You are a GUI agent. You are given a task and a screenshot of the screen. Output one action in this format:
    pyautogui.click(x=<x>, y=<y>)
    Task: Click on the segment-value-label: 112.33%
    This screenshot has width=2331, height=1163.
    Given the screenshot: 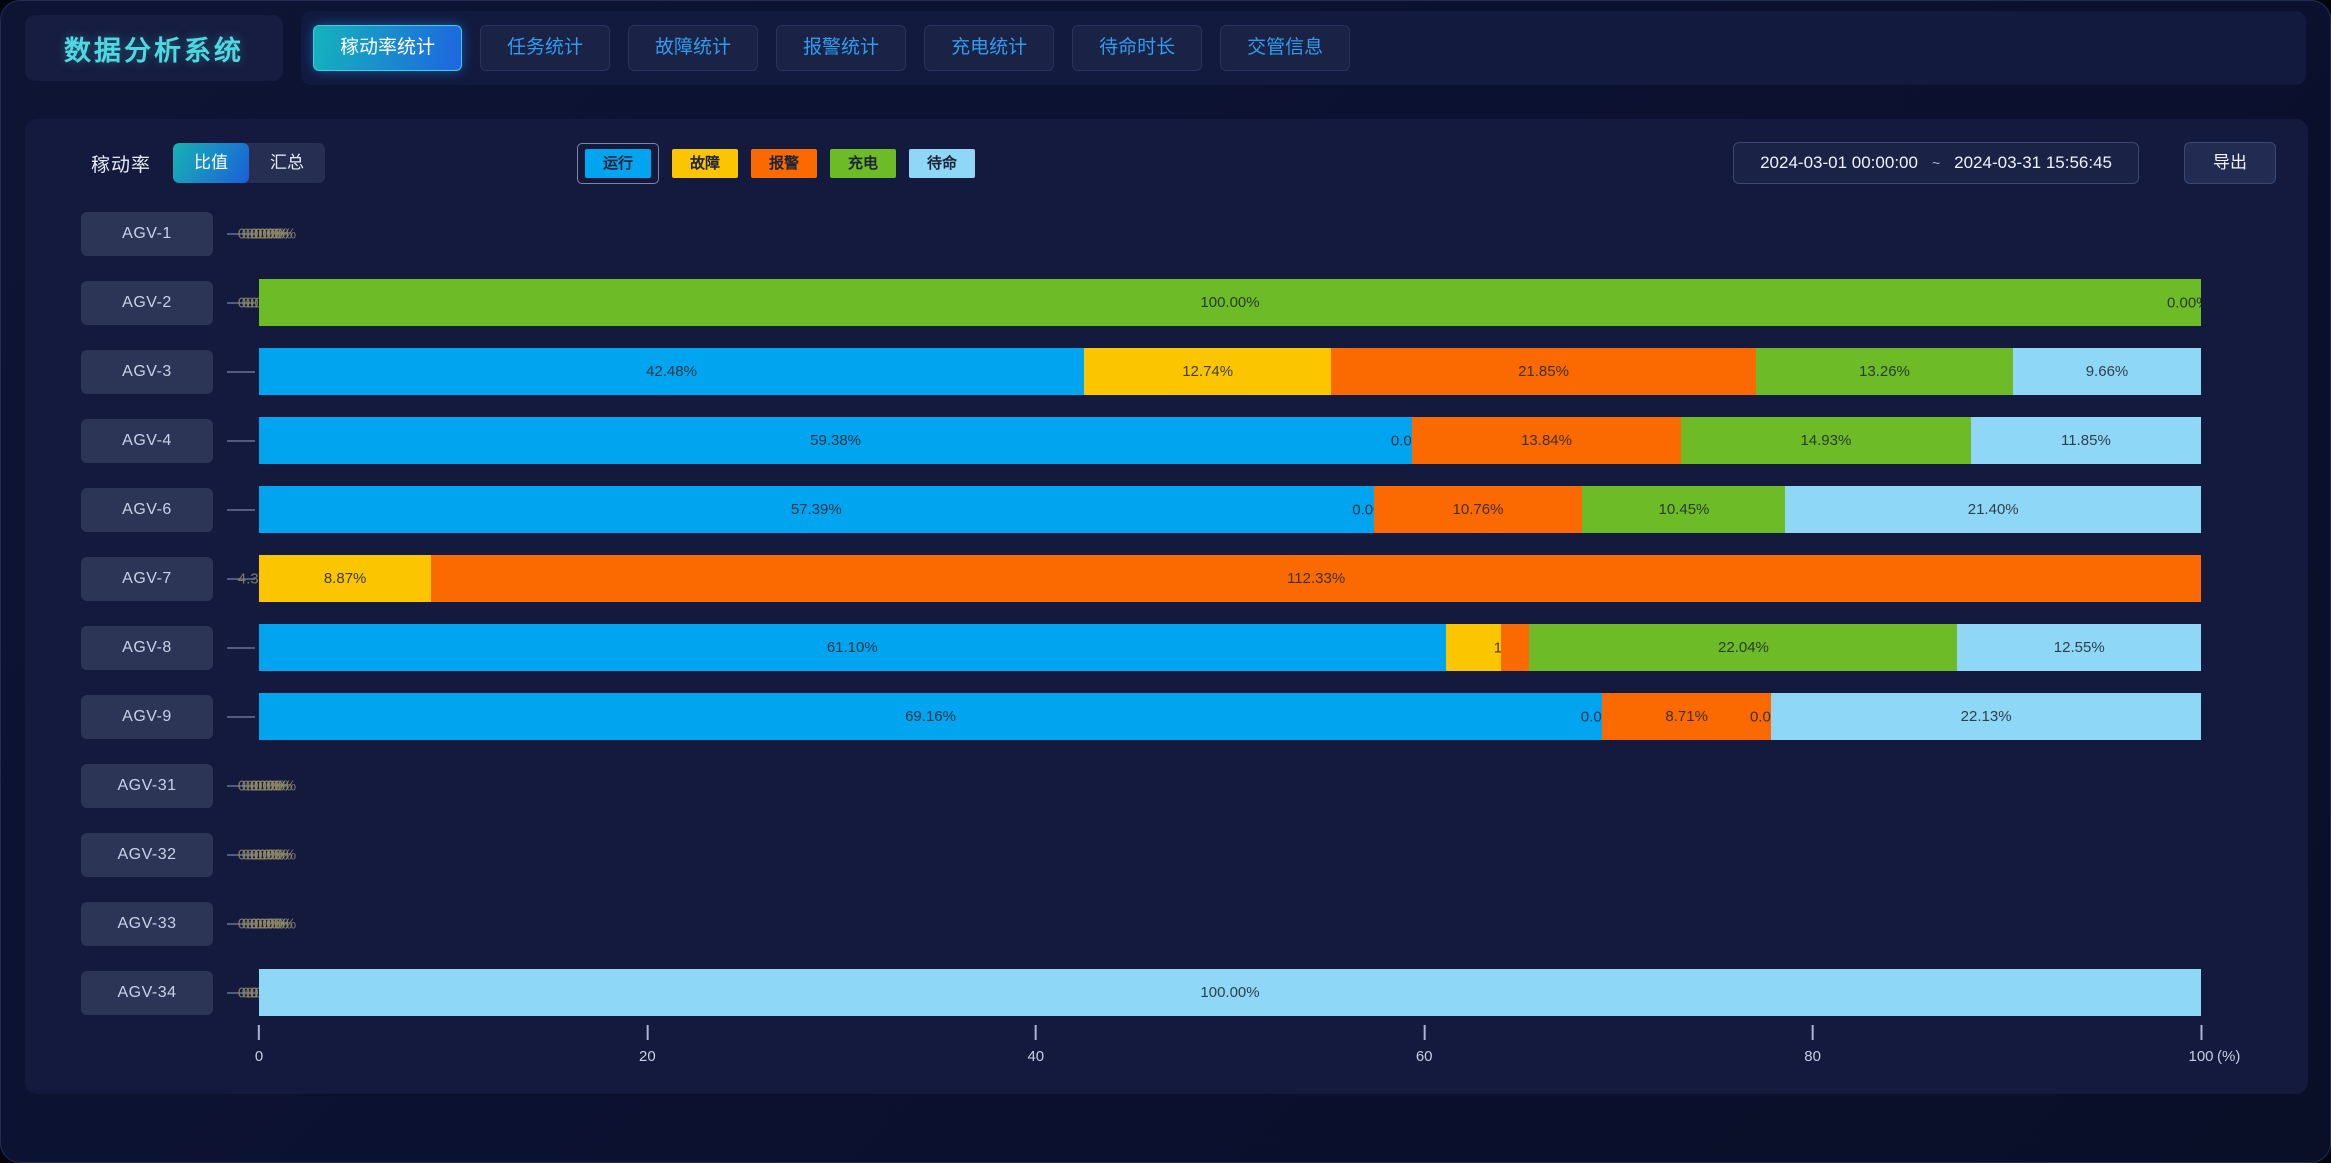 What is the action you would take?
    pyautogui.click(x=1316, y=578)
    